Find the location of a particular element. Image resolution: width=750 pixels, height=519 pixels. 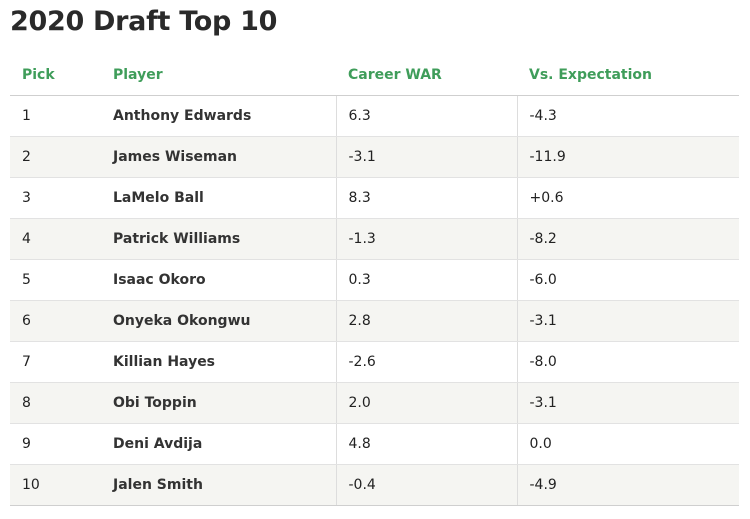

table-row: 2 James Wiseman -3.1 -11.9 is located at coordinates (374, 157).